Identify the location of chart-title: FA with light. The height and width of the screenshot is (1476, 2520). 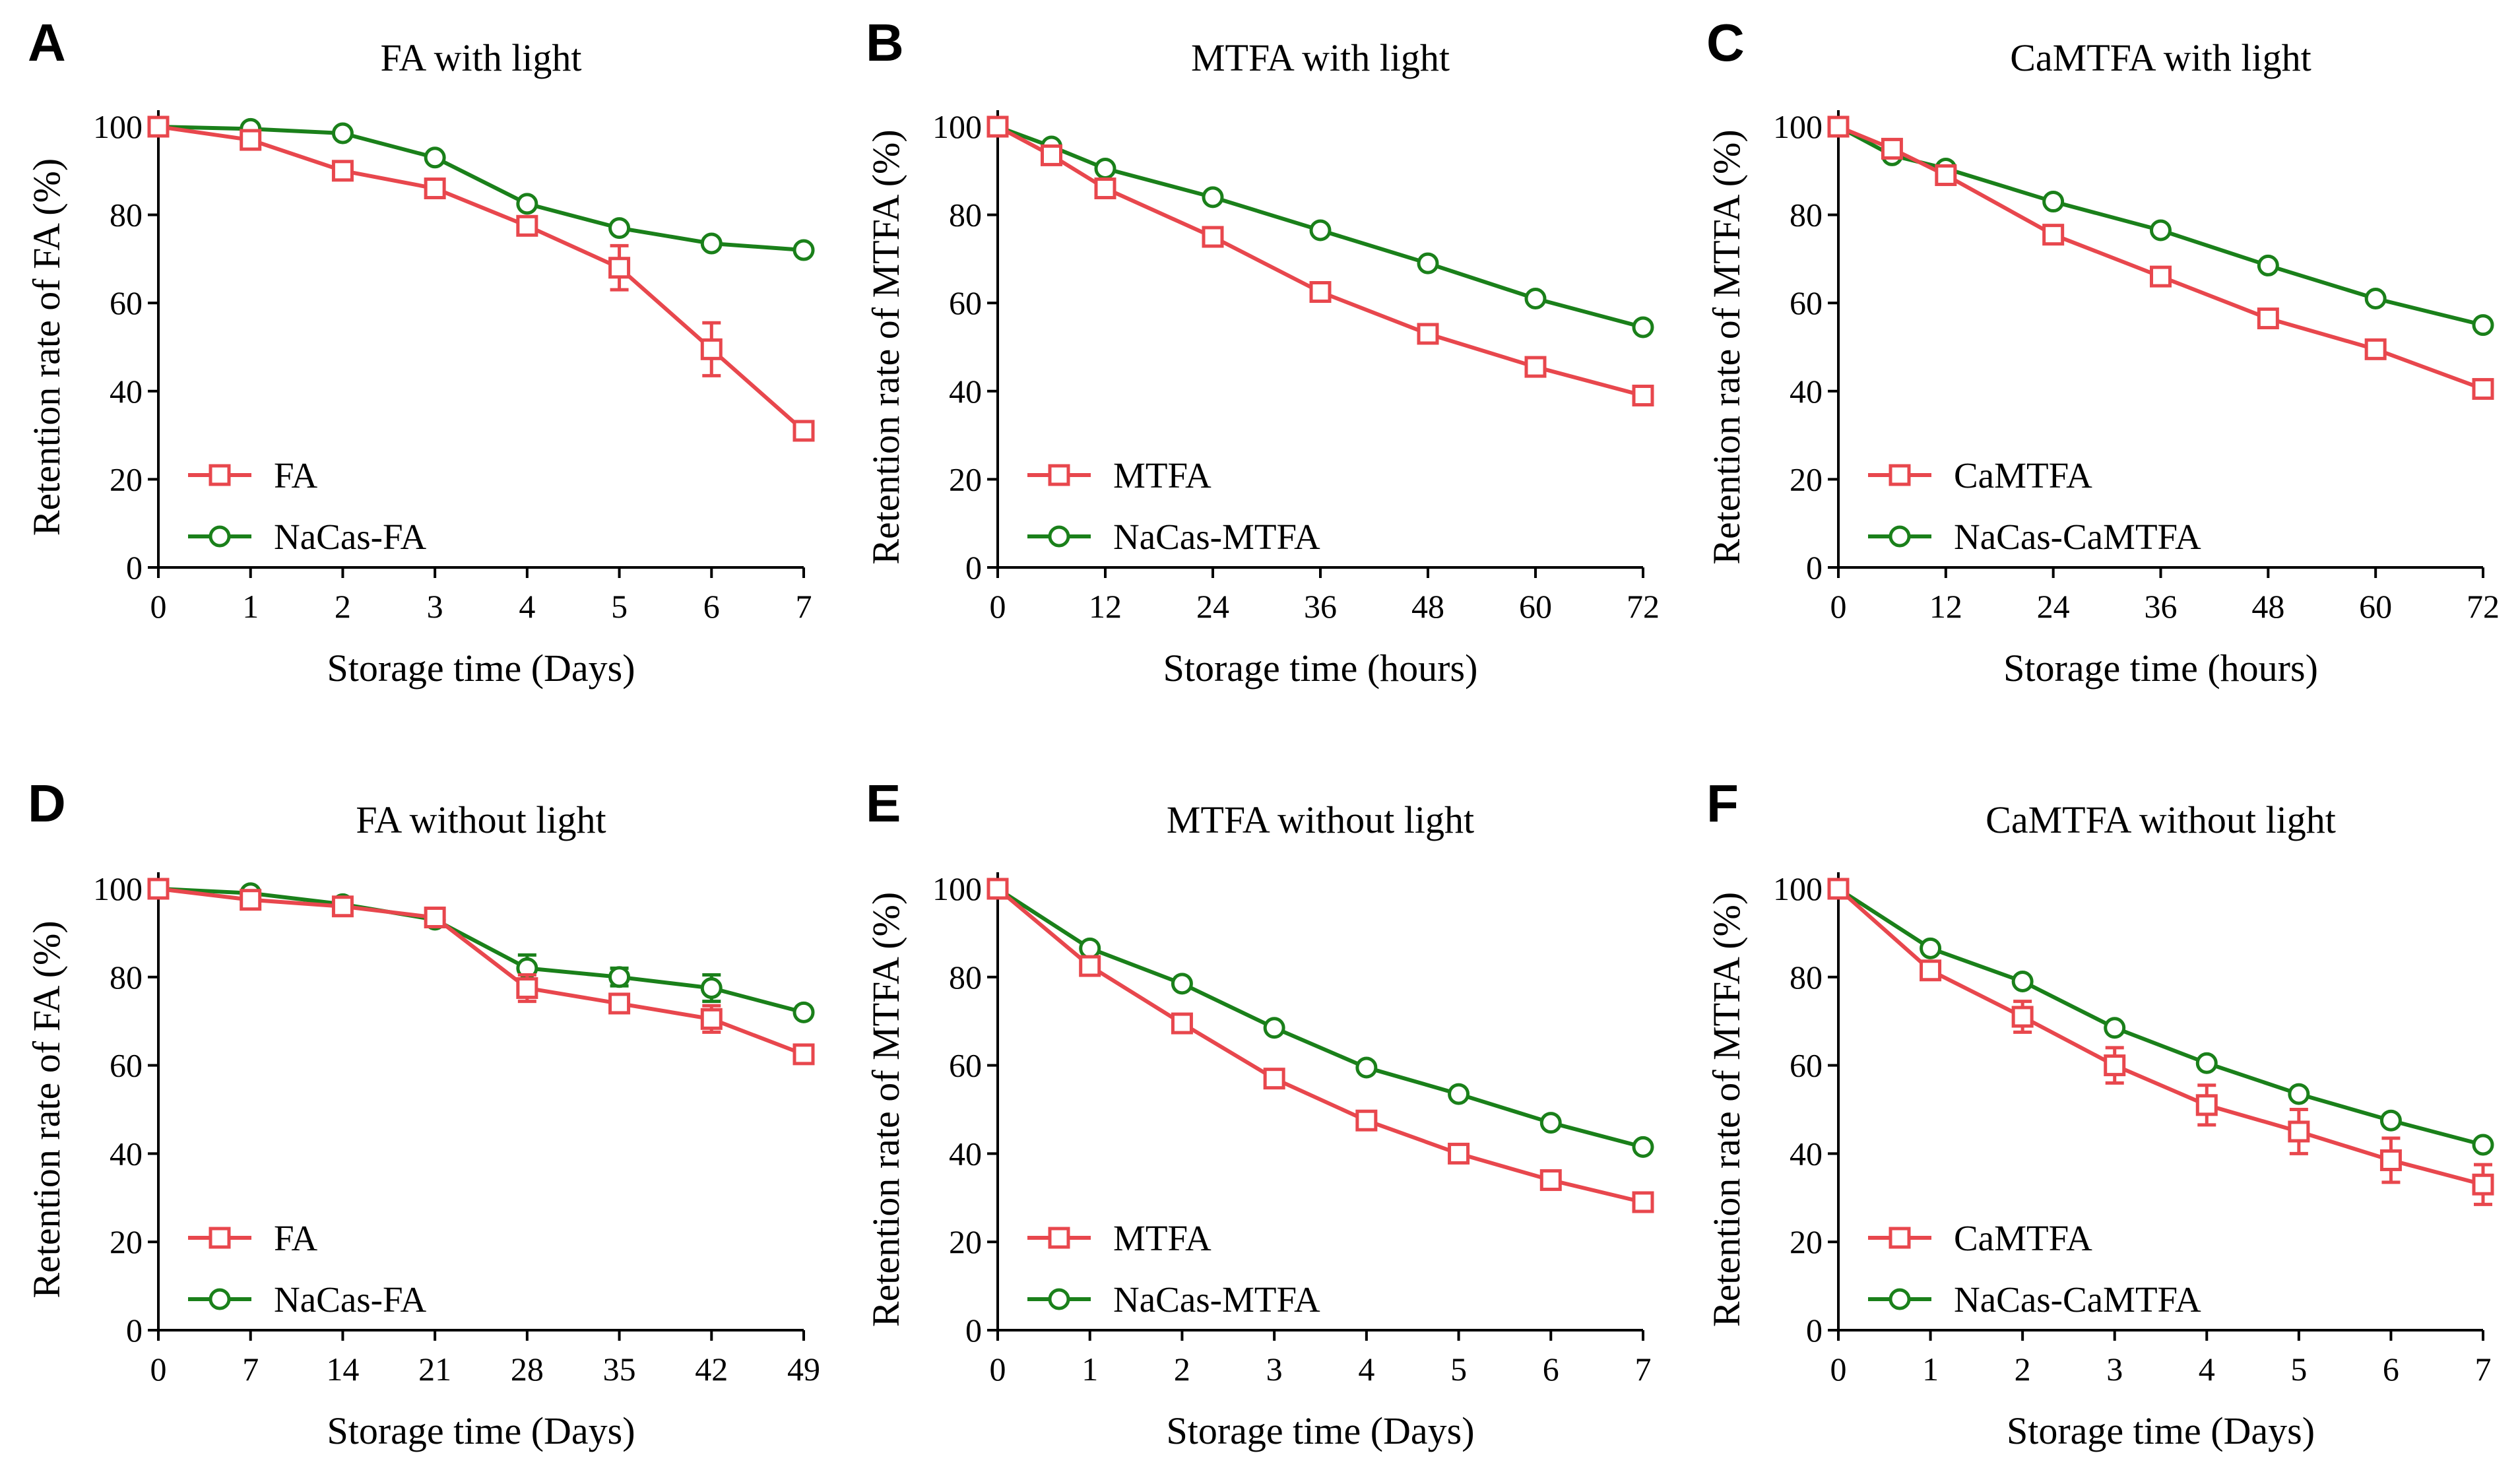
(480, 57).